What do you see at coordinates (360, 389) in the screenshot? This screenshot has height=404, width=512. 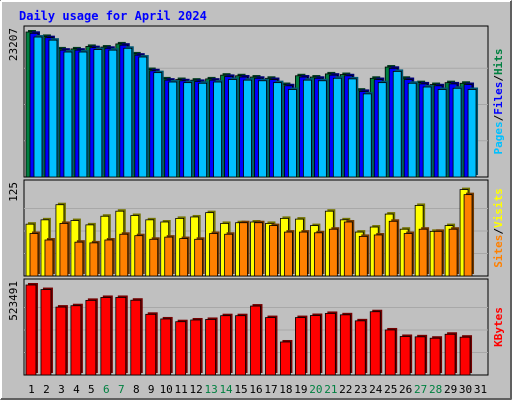 I see `day-label-23: 23` at bounding box center [360, 389].